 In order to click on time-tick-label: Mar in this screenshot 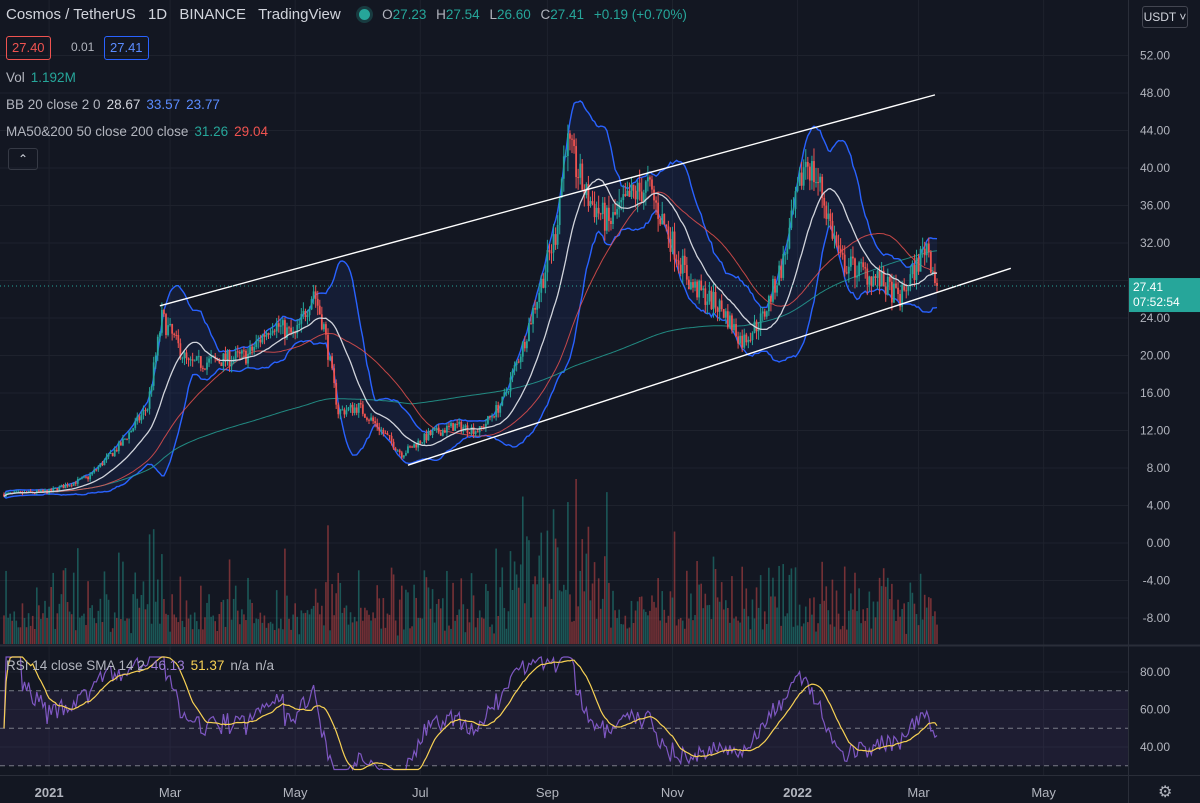, I will do `click(170, 792)`.